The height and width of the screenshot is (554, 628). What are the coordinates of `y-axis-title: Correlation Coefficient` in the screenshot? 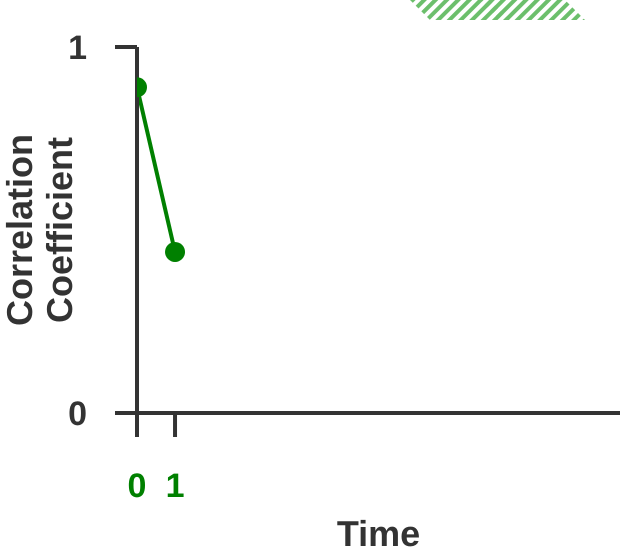 It's located at (40, 230).